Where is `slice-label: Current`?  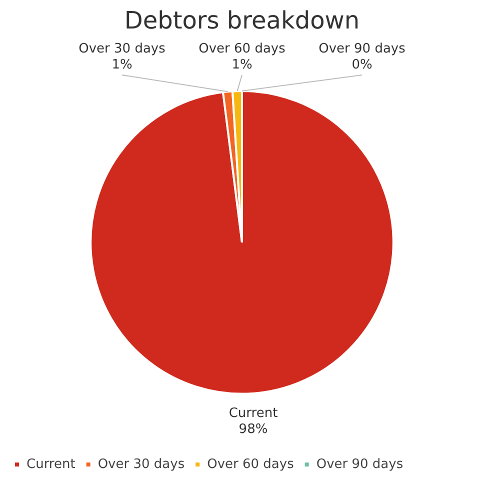
slice-label: Current is located at coordinates (253, 413).